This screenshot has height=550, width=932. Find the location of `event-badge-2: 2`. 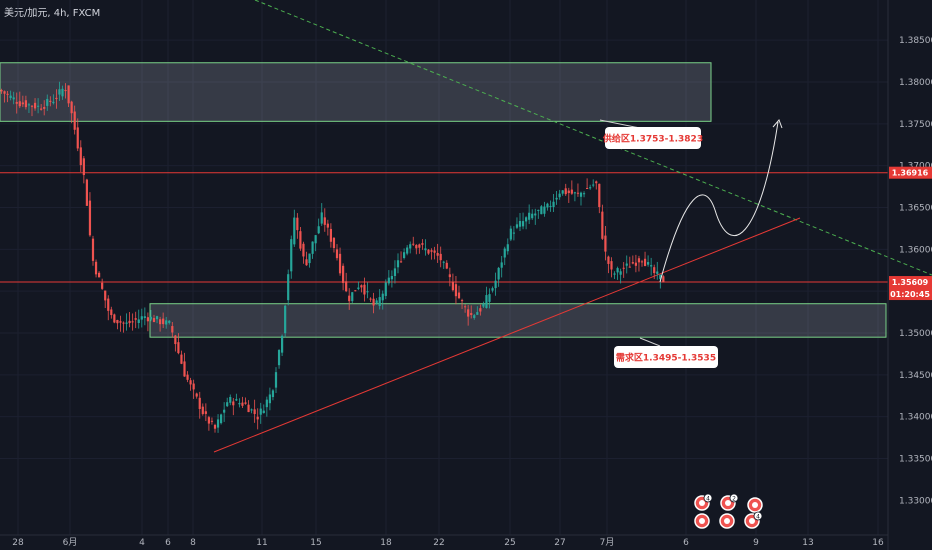

event-badge-2: 2 is located at coordinates (729, 502).